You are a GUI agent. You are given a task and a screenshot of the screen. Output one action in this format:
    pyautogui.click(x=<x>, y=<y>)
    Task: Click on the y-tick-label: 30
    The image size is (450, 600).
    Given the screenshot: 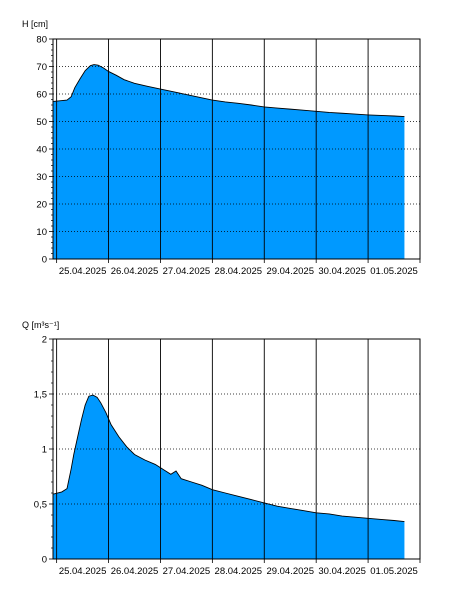 What is the action you would take?
    pyautogui.click(x=41, y=177)
    